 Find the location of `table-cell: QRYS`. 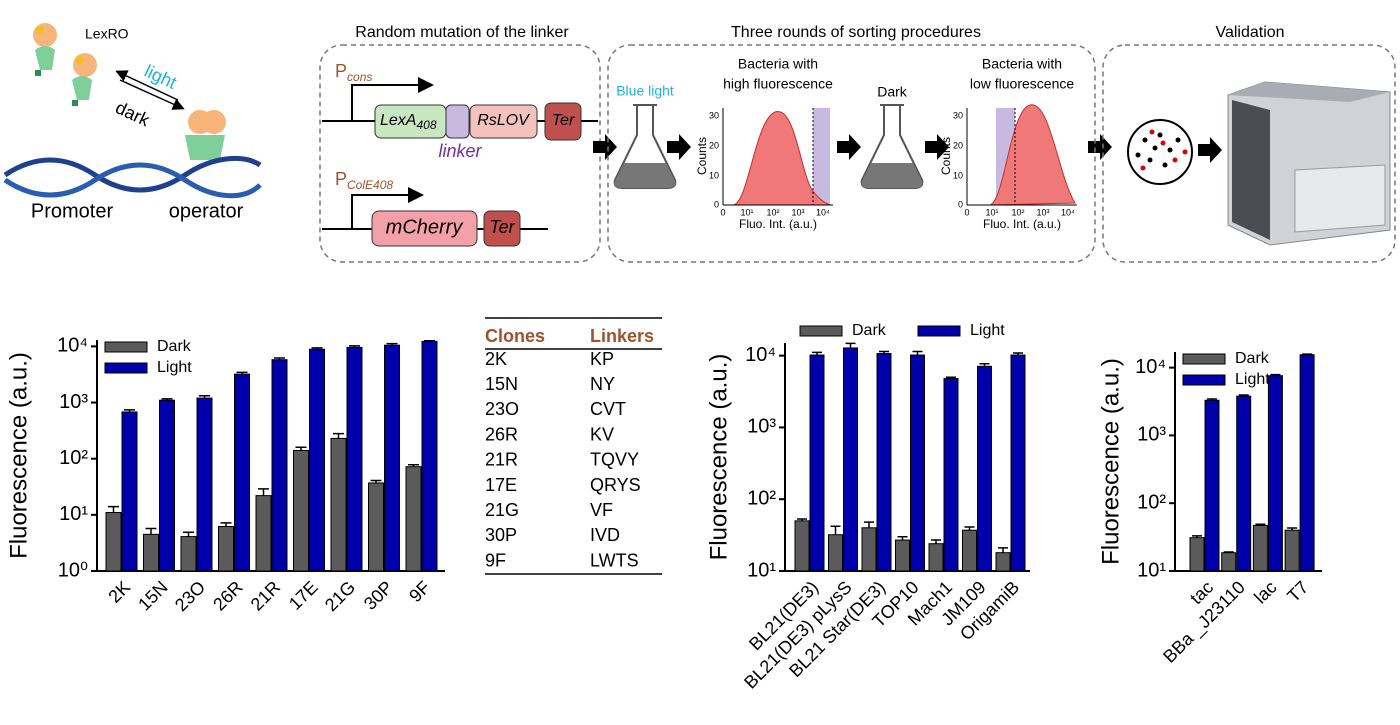

table-cell: QRYS is located at coordinates (615, 485).